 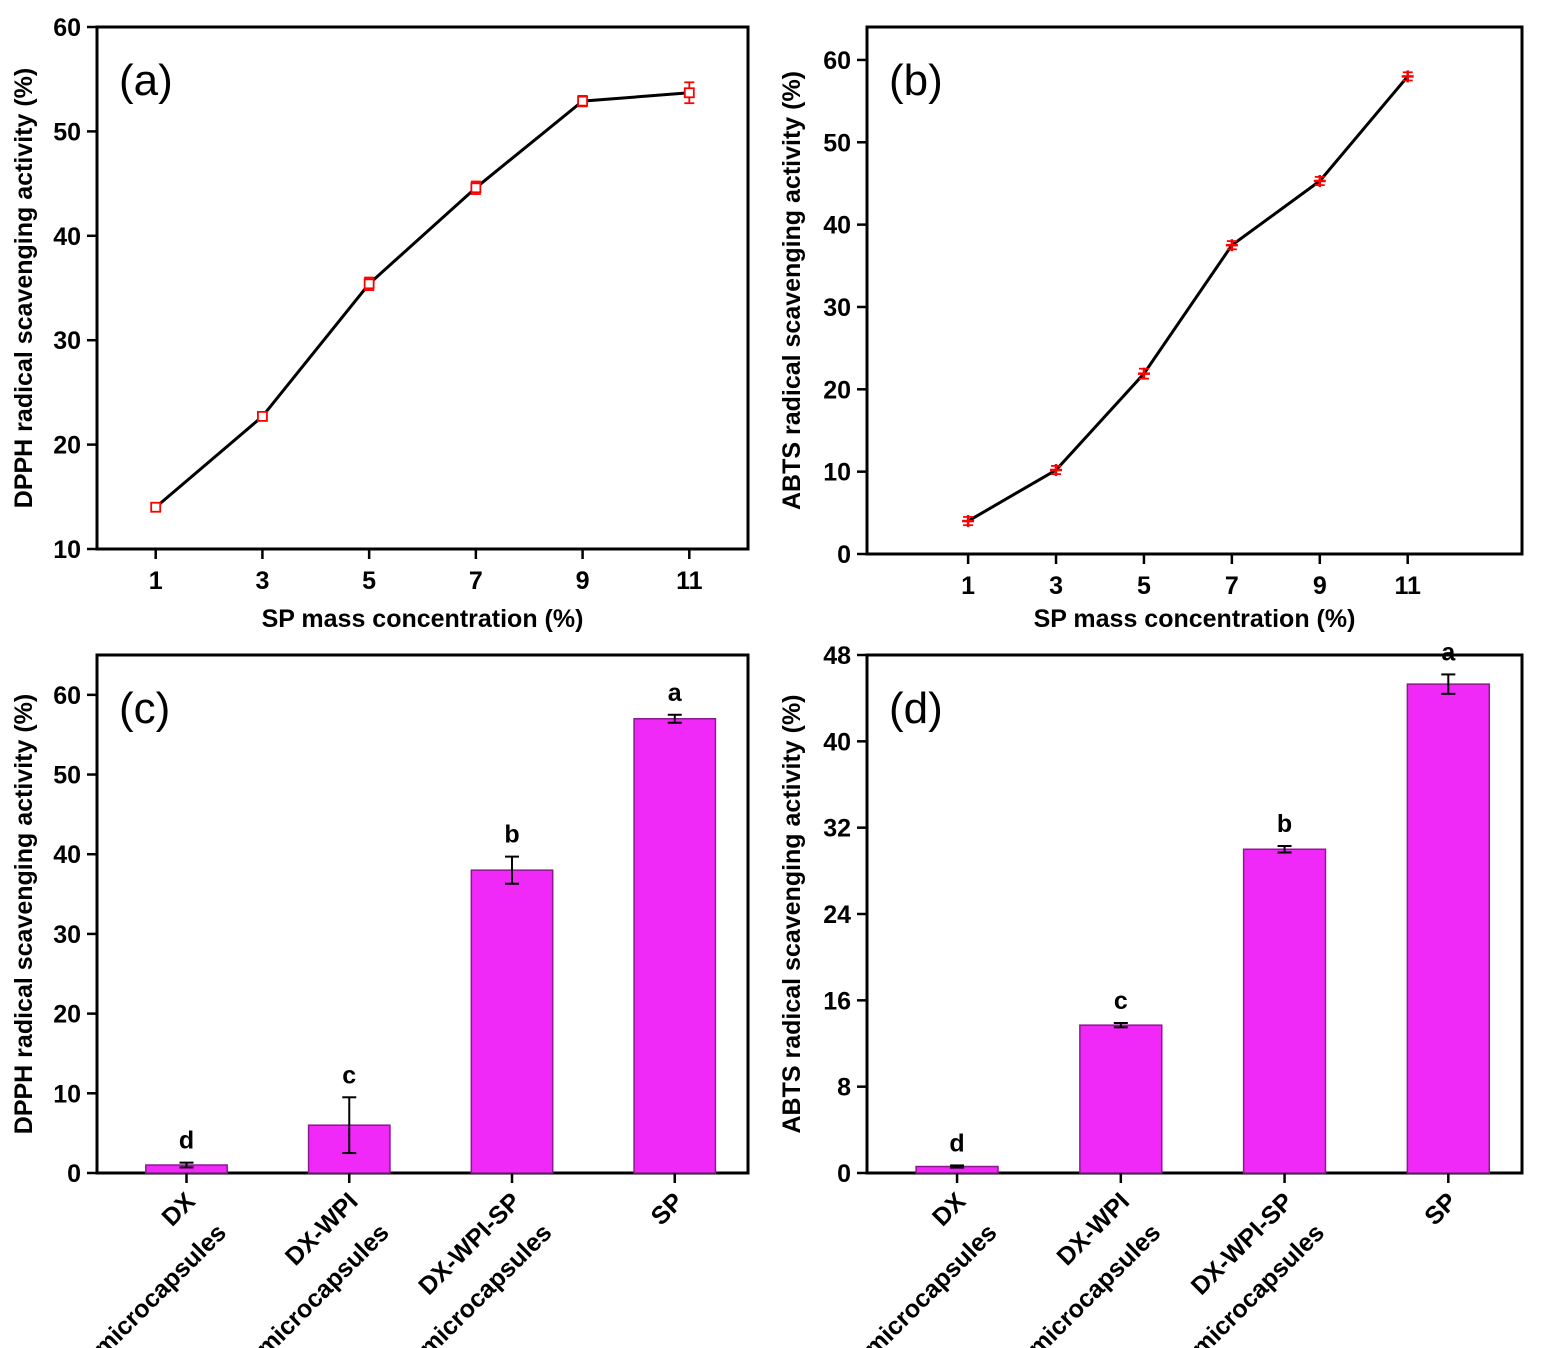 I want to click on y-tick-label: 8, so click(x=844, y=1088).